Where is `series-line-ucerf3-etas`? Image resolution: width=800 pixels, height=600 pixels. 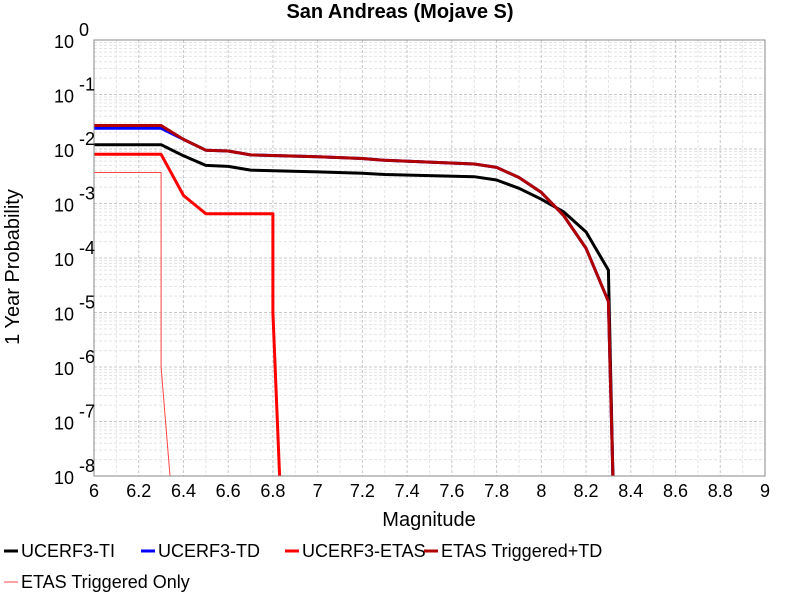 series-line-ucerf3-etas is located at coordinates (188, 314).